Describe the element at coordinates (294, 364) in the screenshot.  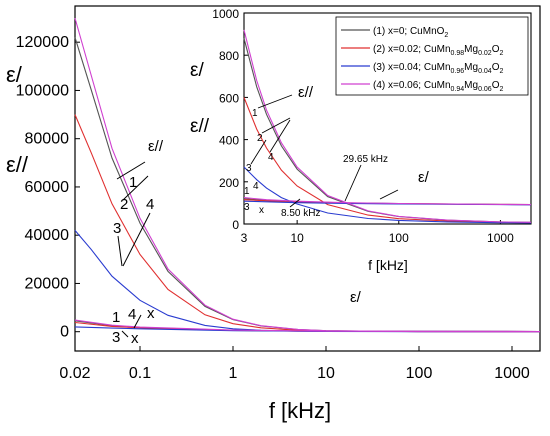
I see `main-x-ticks: 0.02 0.1 1 10 100 1000` at that location.